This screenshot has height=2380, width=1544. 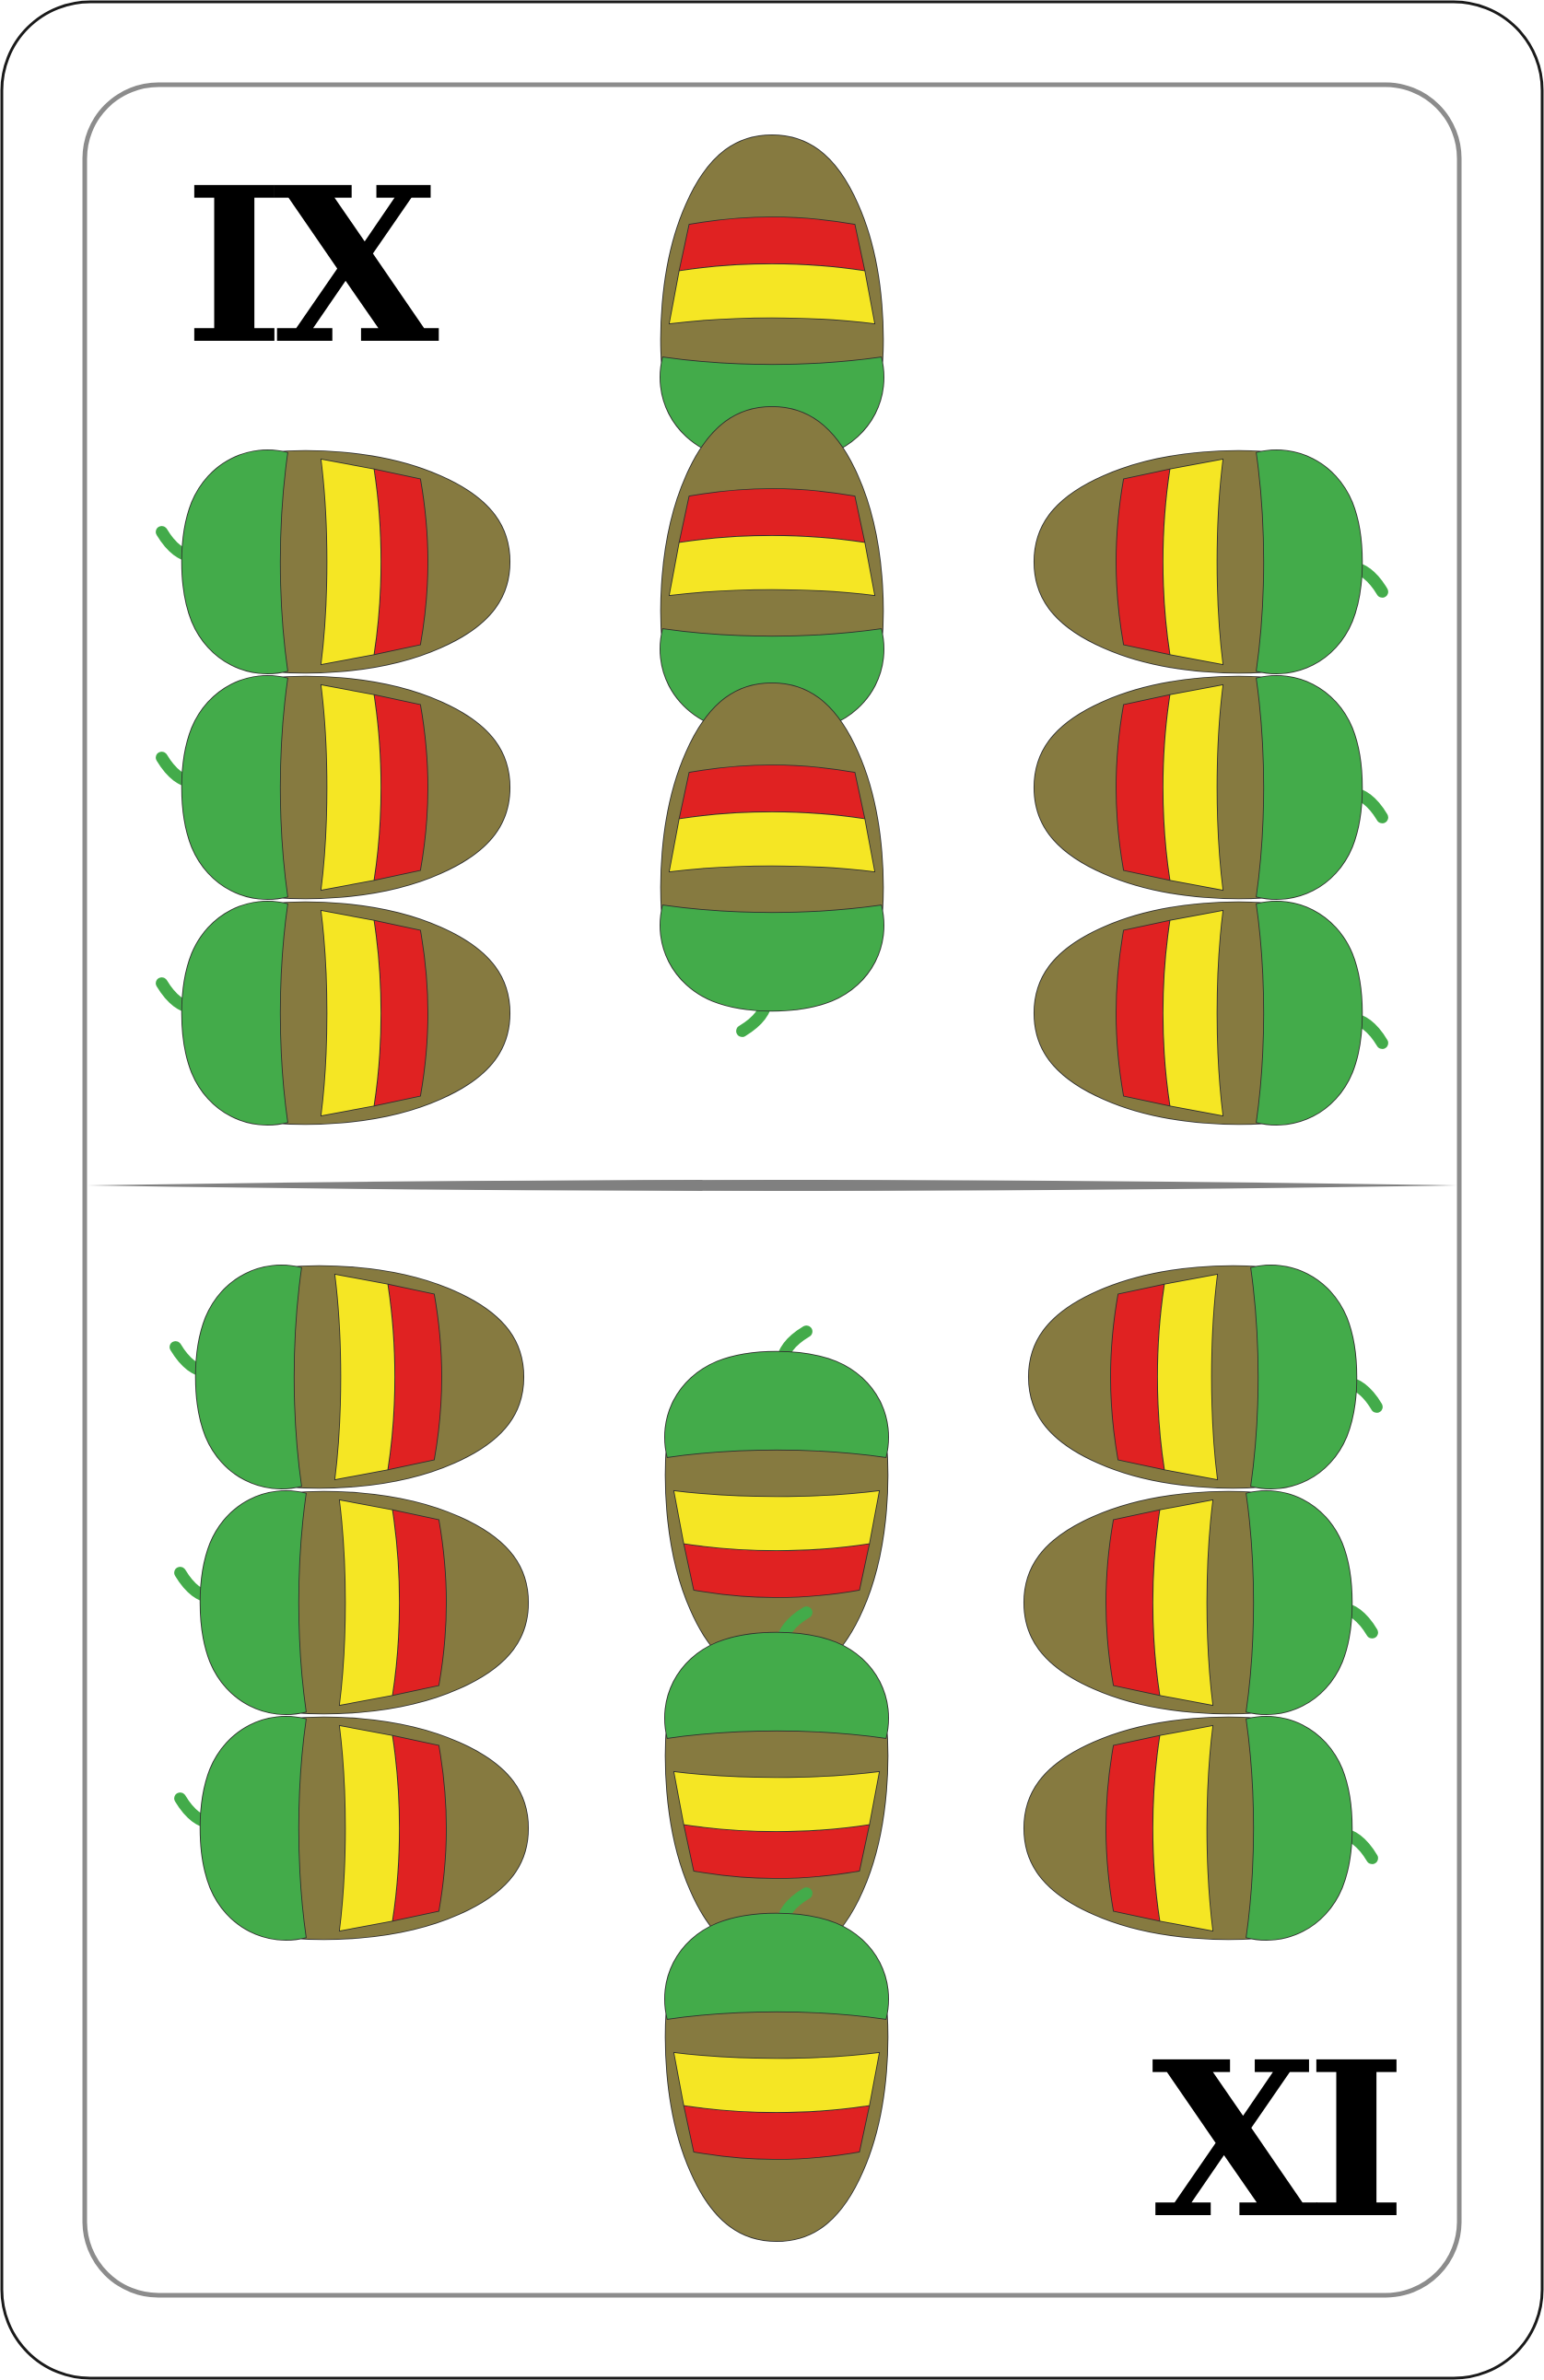 I want to click on center-divider, so click(x=772, y=1185).